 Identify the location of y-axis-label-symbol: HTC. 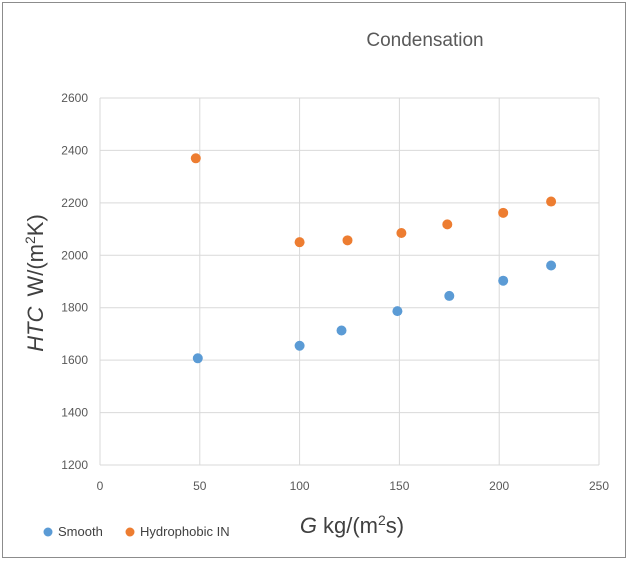
(35, 328).